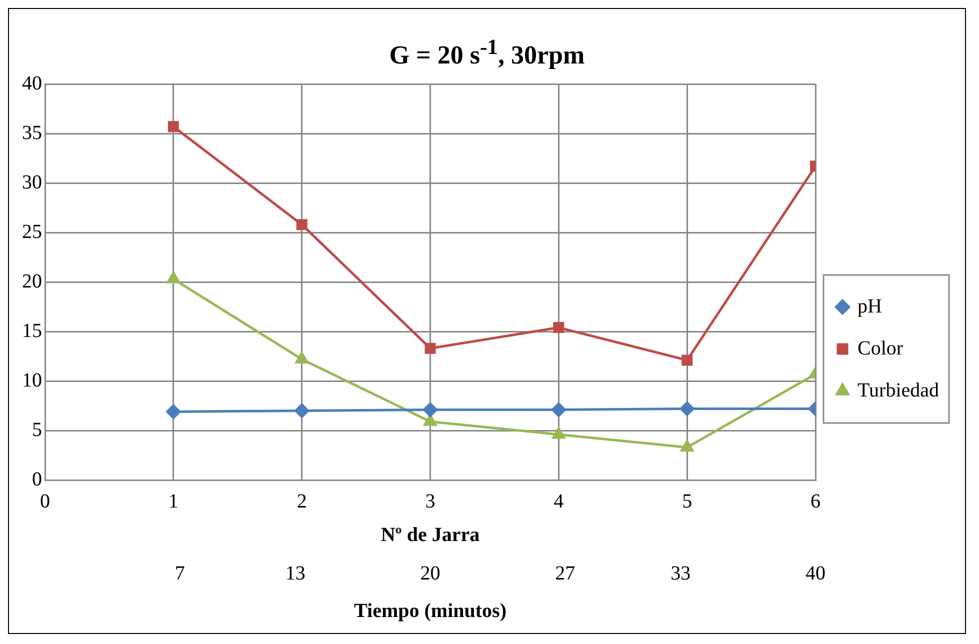 This screenshot has height=644, width=979. What do you see at coordinates (179, 573) in the screenshot?
I see `x2-tick-label: 7` at bounding box center [179, 573].